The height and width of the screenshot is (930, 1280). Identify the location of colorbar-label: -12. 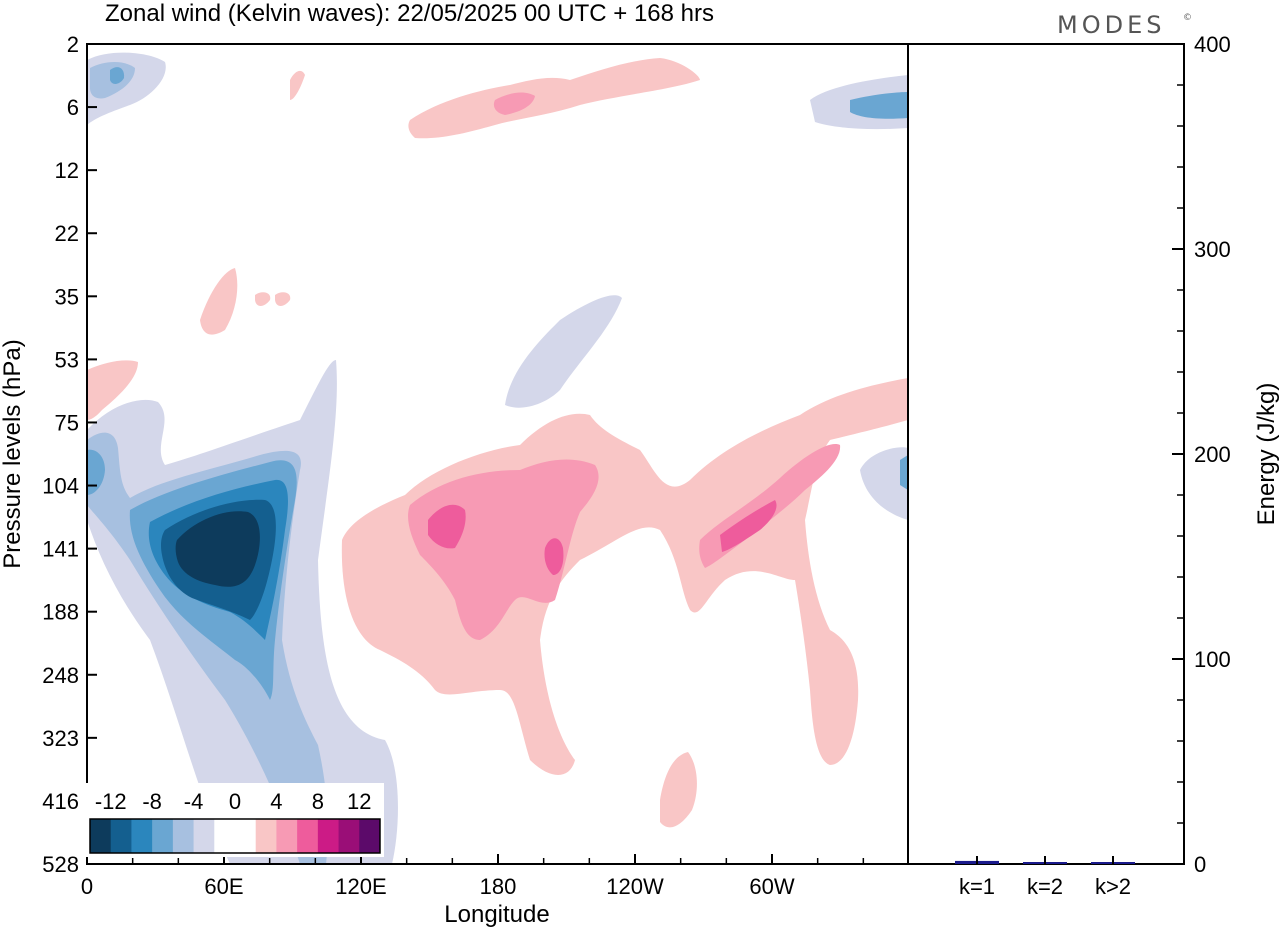
(111, 801).